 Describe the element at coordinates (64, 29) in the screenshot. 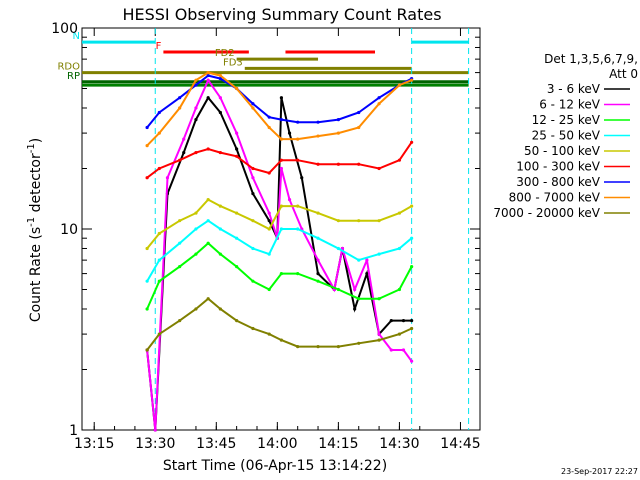

I see `y-tick-label: 100` at that location.